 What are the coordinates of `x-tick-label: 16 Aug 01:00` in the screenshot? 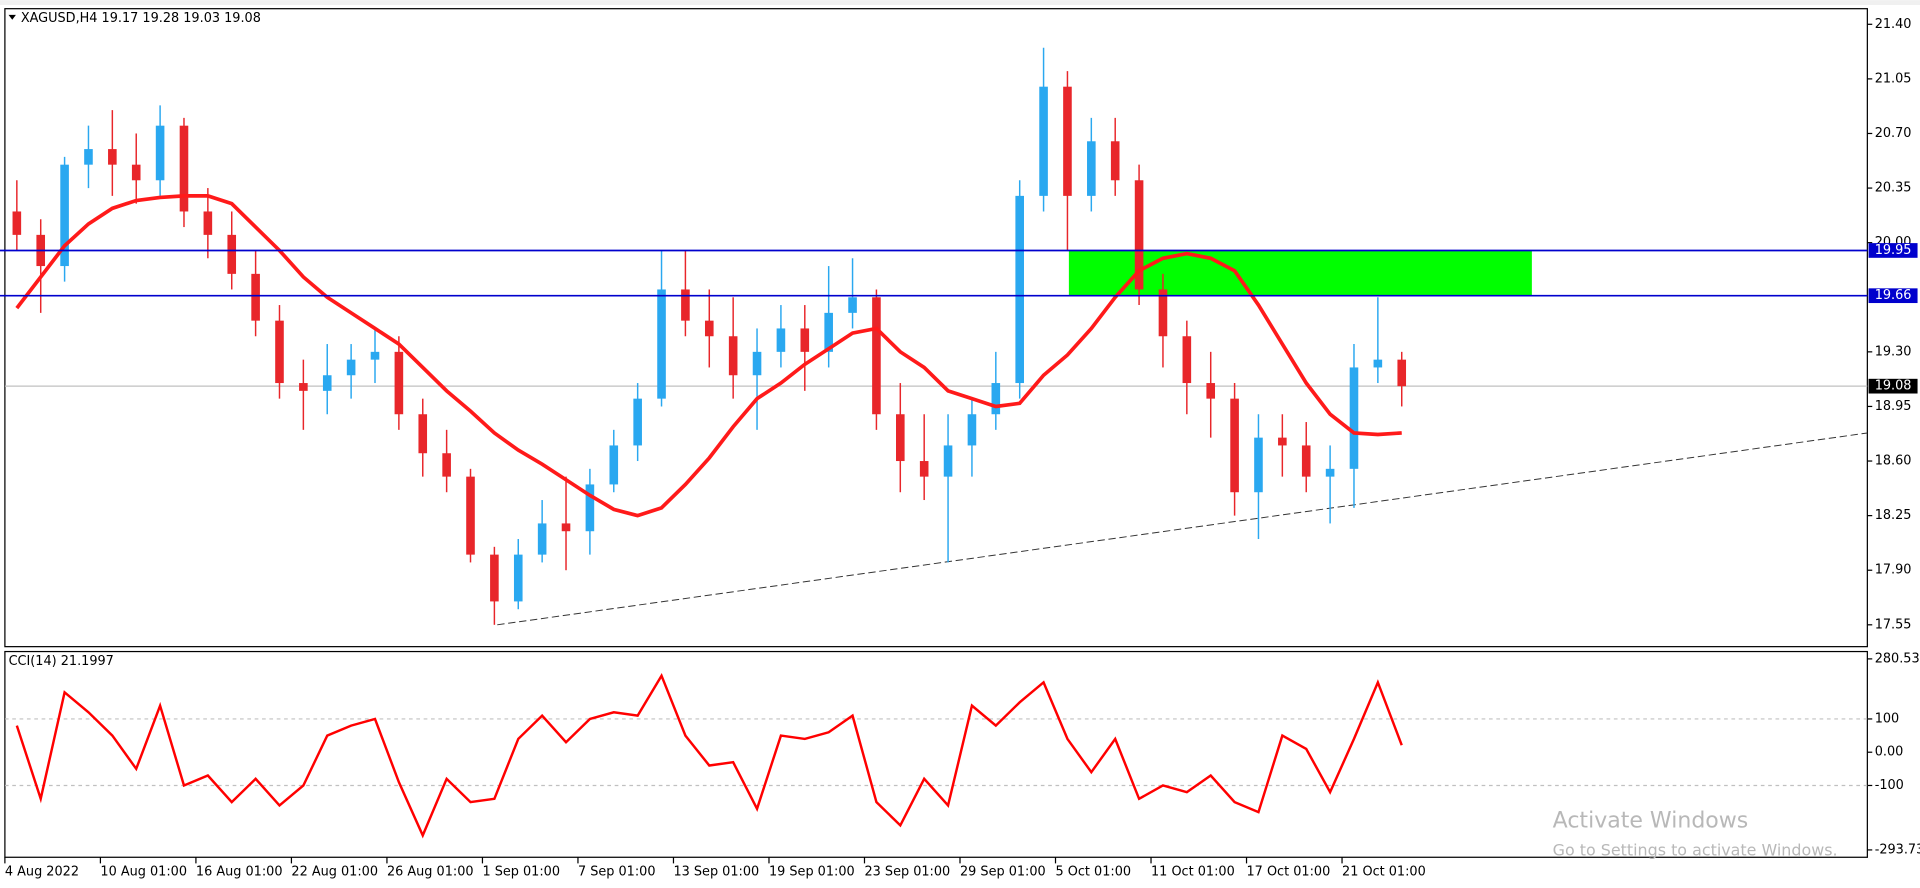 It's located at (239, 871).